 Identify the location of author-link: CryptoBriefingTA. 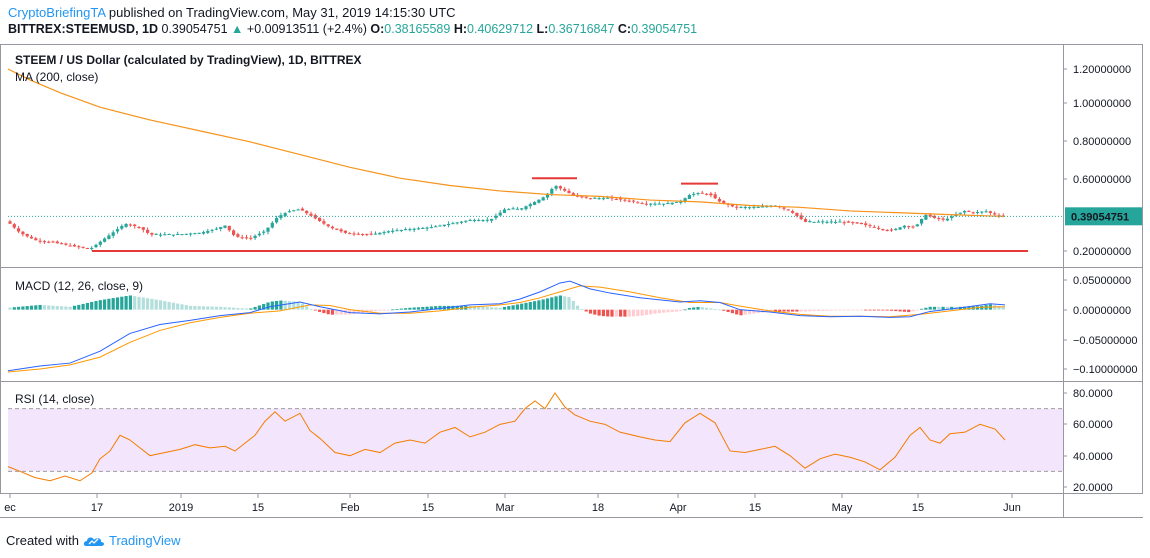
(57, 12).